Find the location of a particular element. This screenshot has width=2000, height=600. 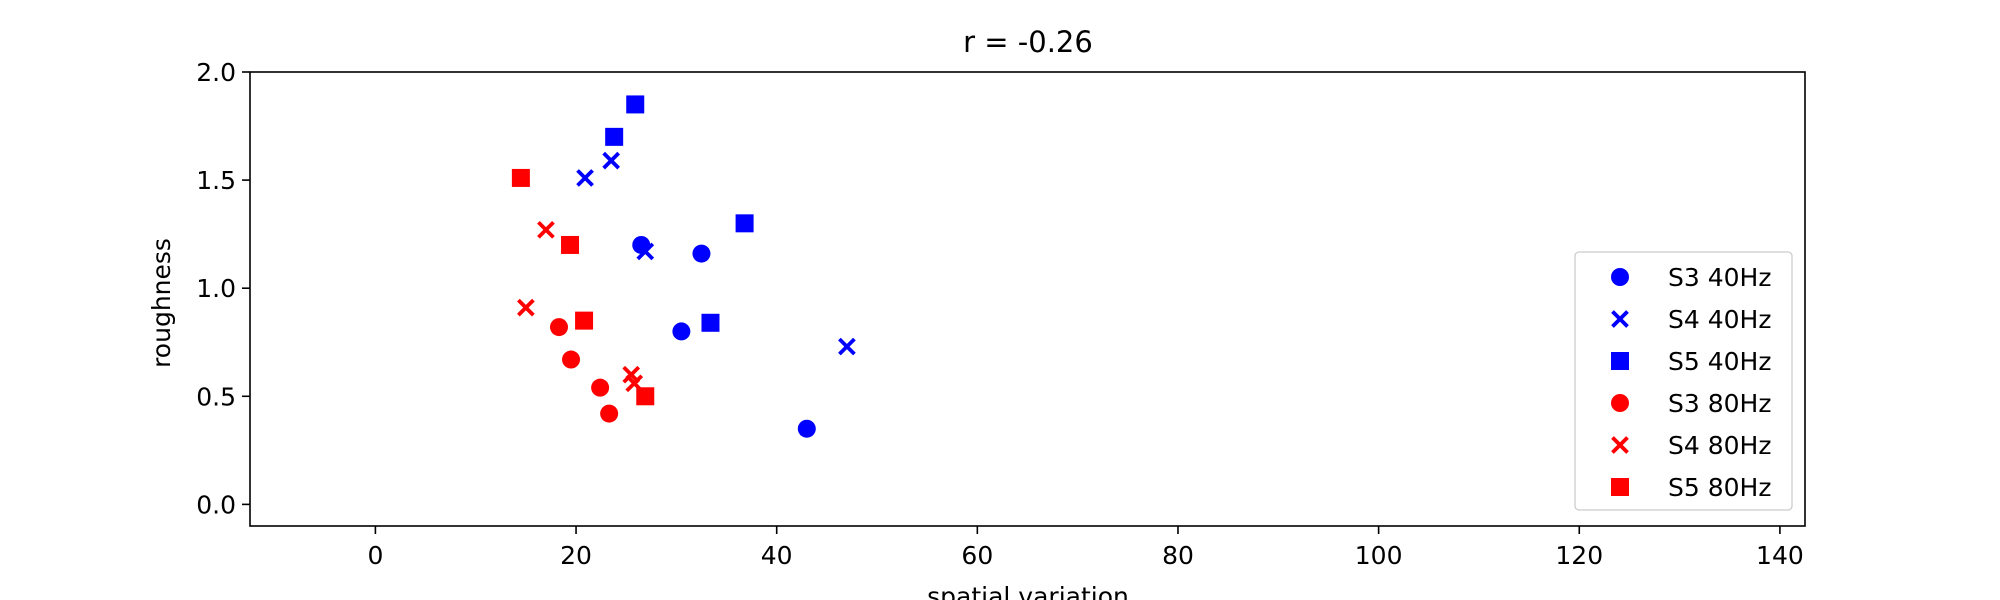

x-axis-label: spatial variation is located at coordinates (1028, 591).